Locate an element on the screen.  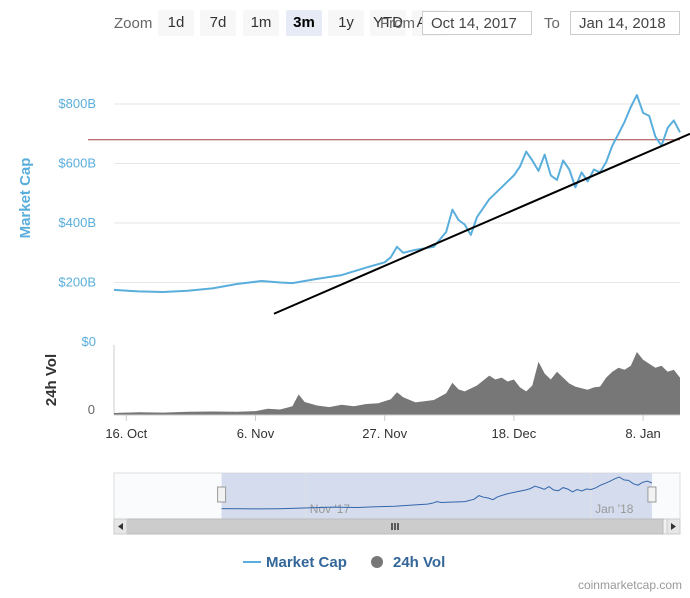
zoom-button-3m: 3m is located at coordinates (304, 23).